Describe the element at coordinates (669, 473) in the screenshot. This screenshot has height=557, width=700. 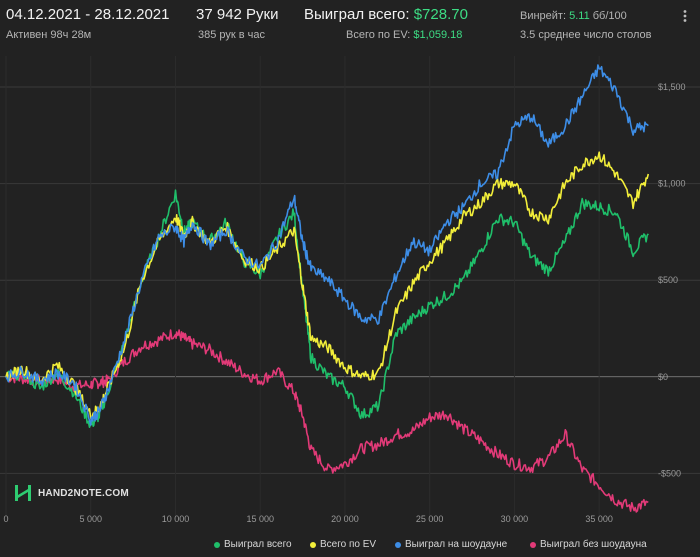
I see `y-tick-label: -$500` at that location.